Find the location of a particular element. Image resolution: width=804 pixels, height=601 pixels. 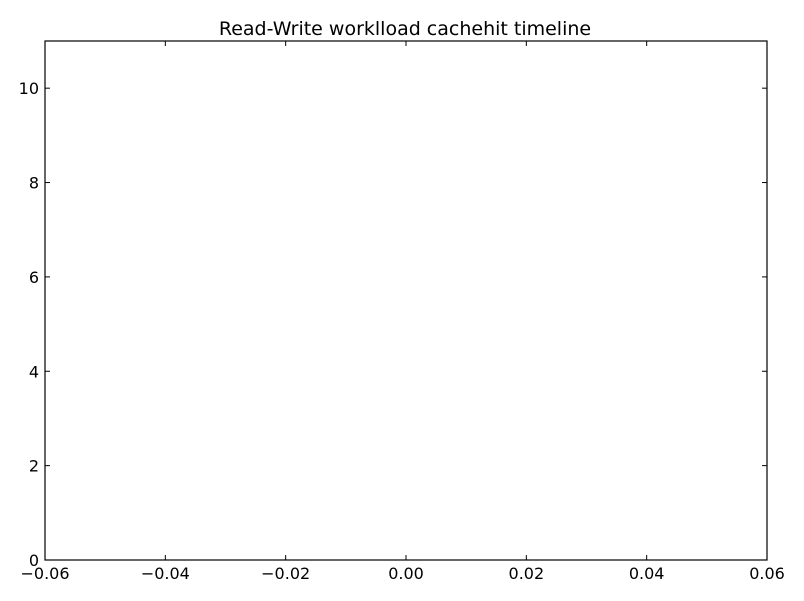

y-tick-label: 8 is located at coordinates (34, 183).